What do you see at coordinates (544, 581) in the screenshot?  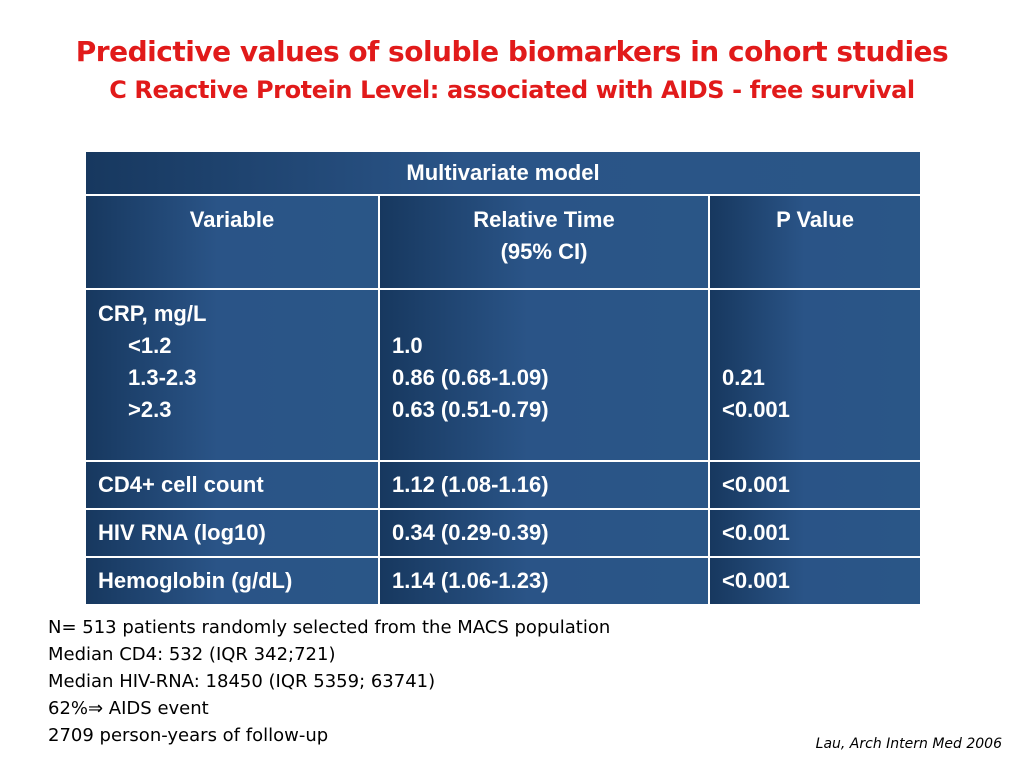 I see `relative-time-cell: 1.14 (1.06-1.23)` at bounding box center [544, 581].